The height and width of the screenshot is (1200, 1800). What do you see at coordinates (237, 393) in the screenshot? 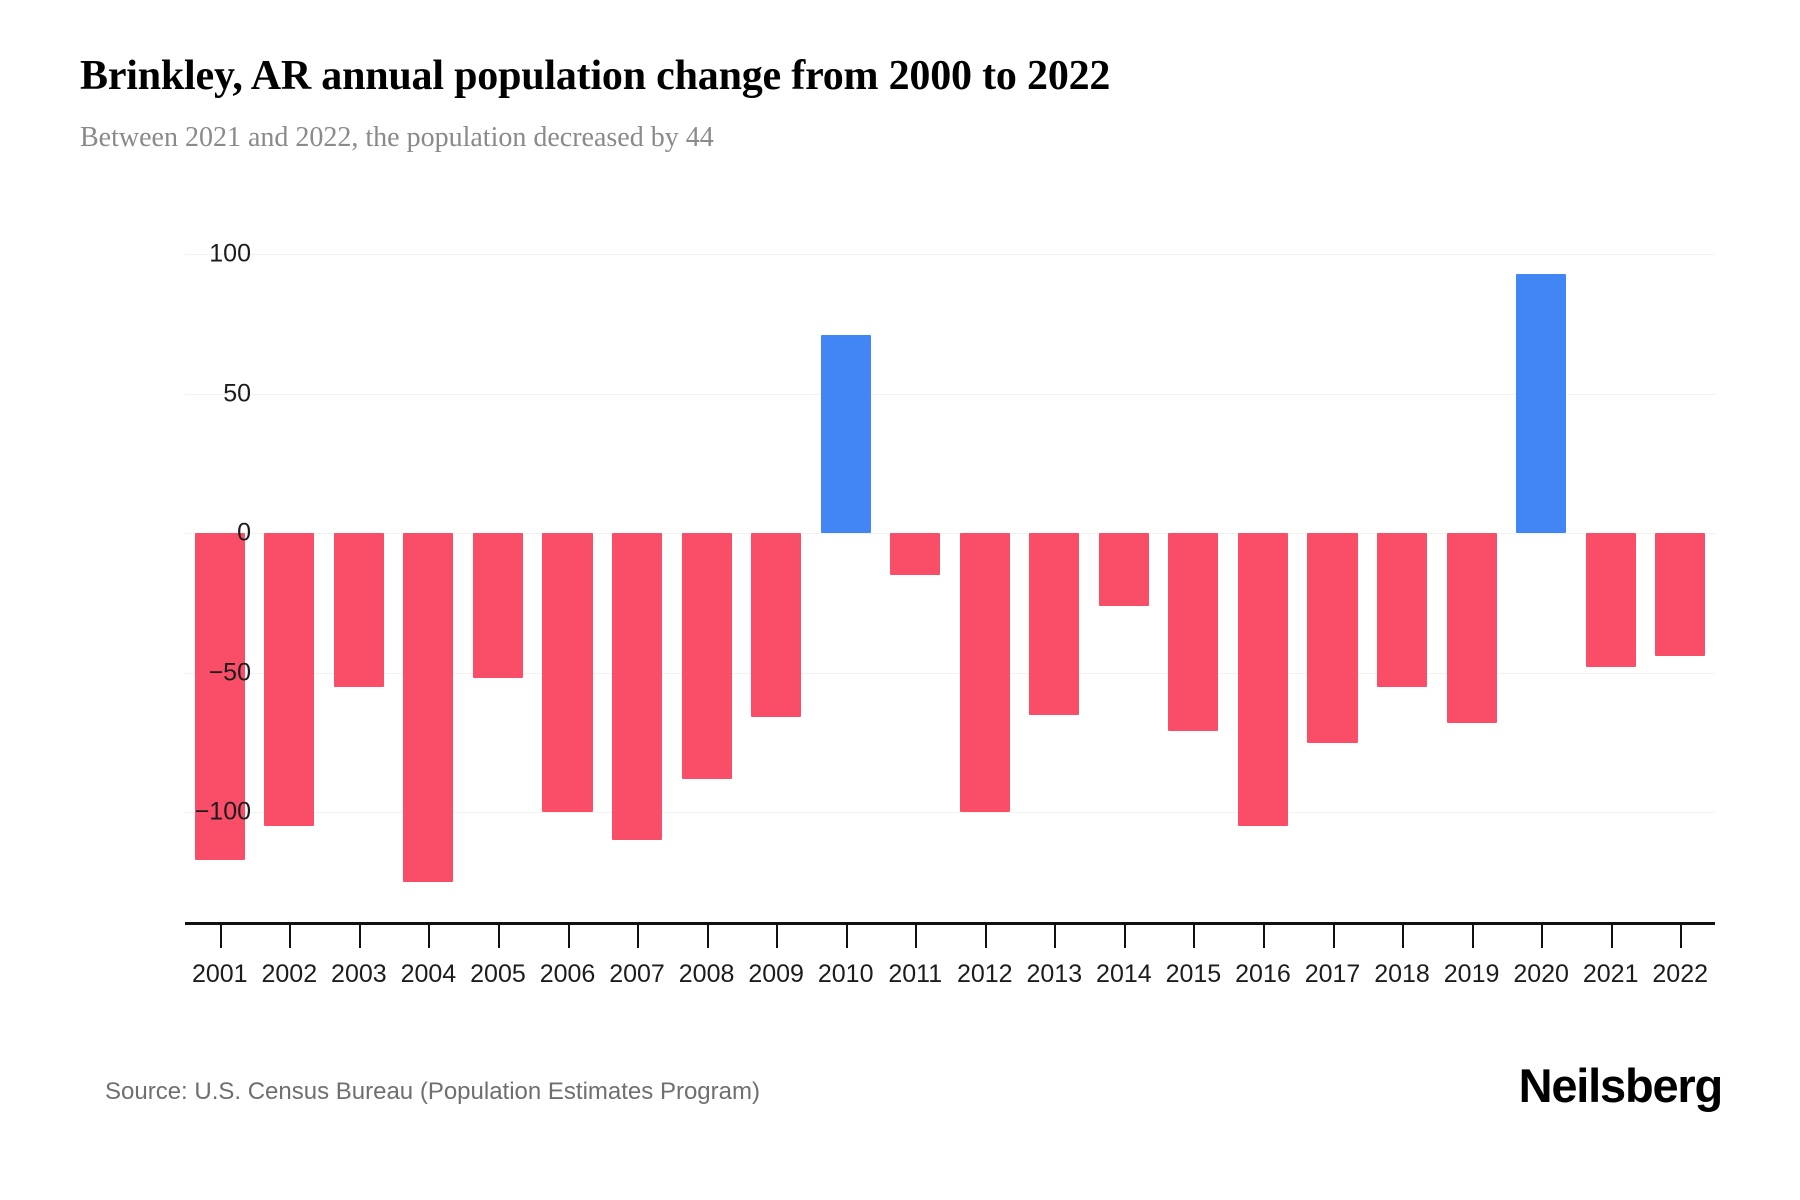
I see `y-tick-label: 50` at bounding box center [237, 393].